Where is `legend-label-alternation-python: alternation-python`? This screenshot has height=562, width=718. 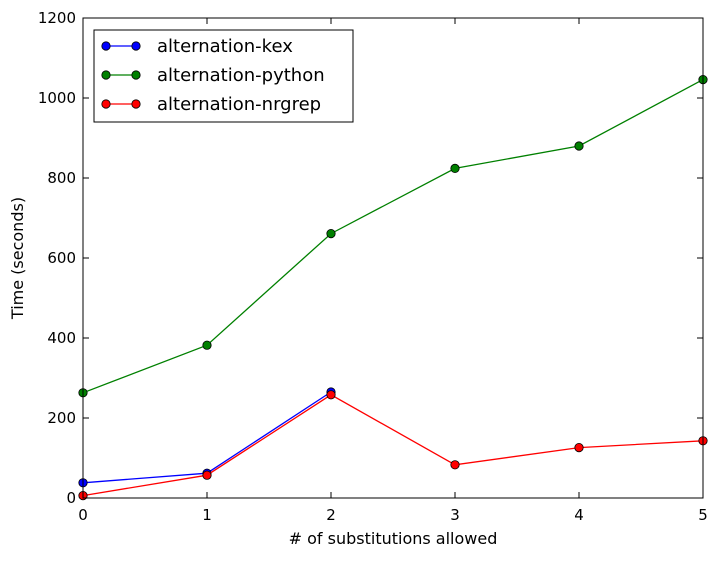 legend-label-alternation-python: alternation-python is located at coordinates (241, 75).